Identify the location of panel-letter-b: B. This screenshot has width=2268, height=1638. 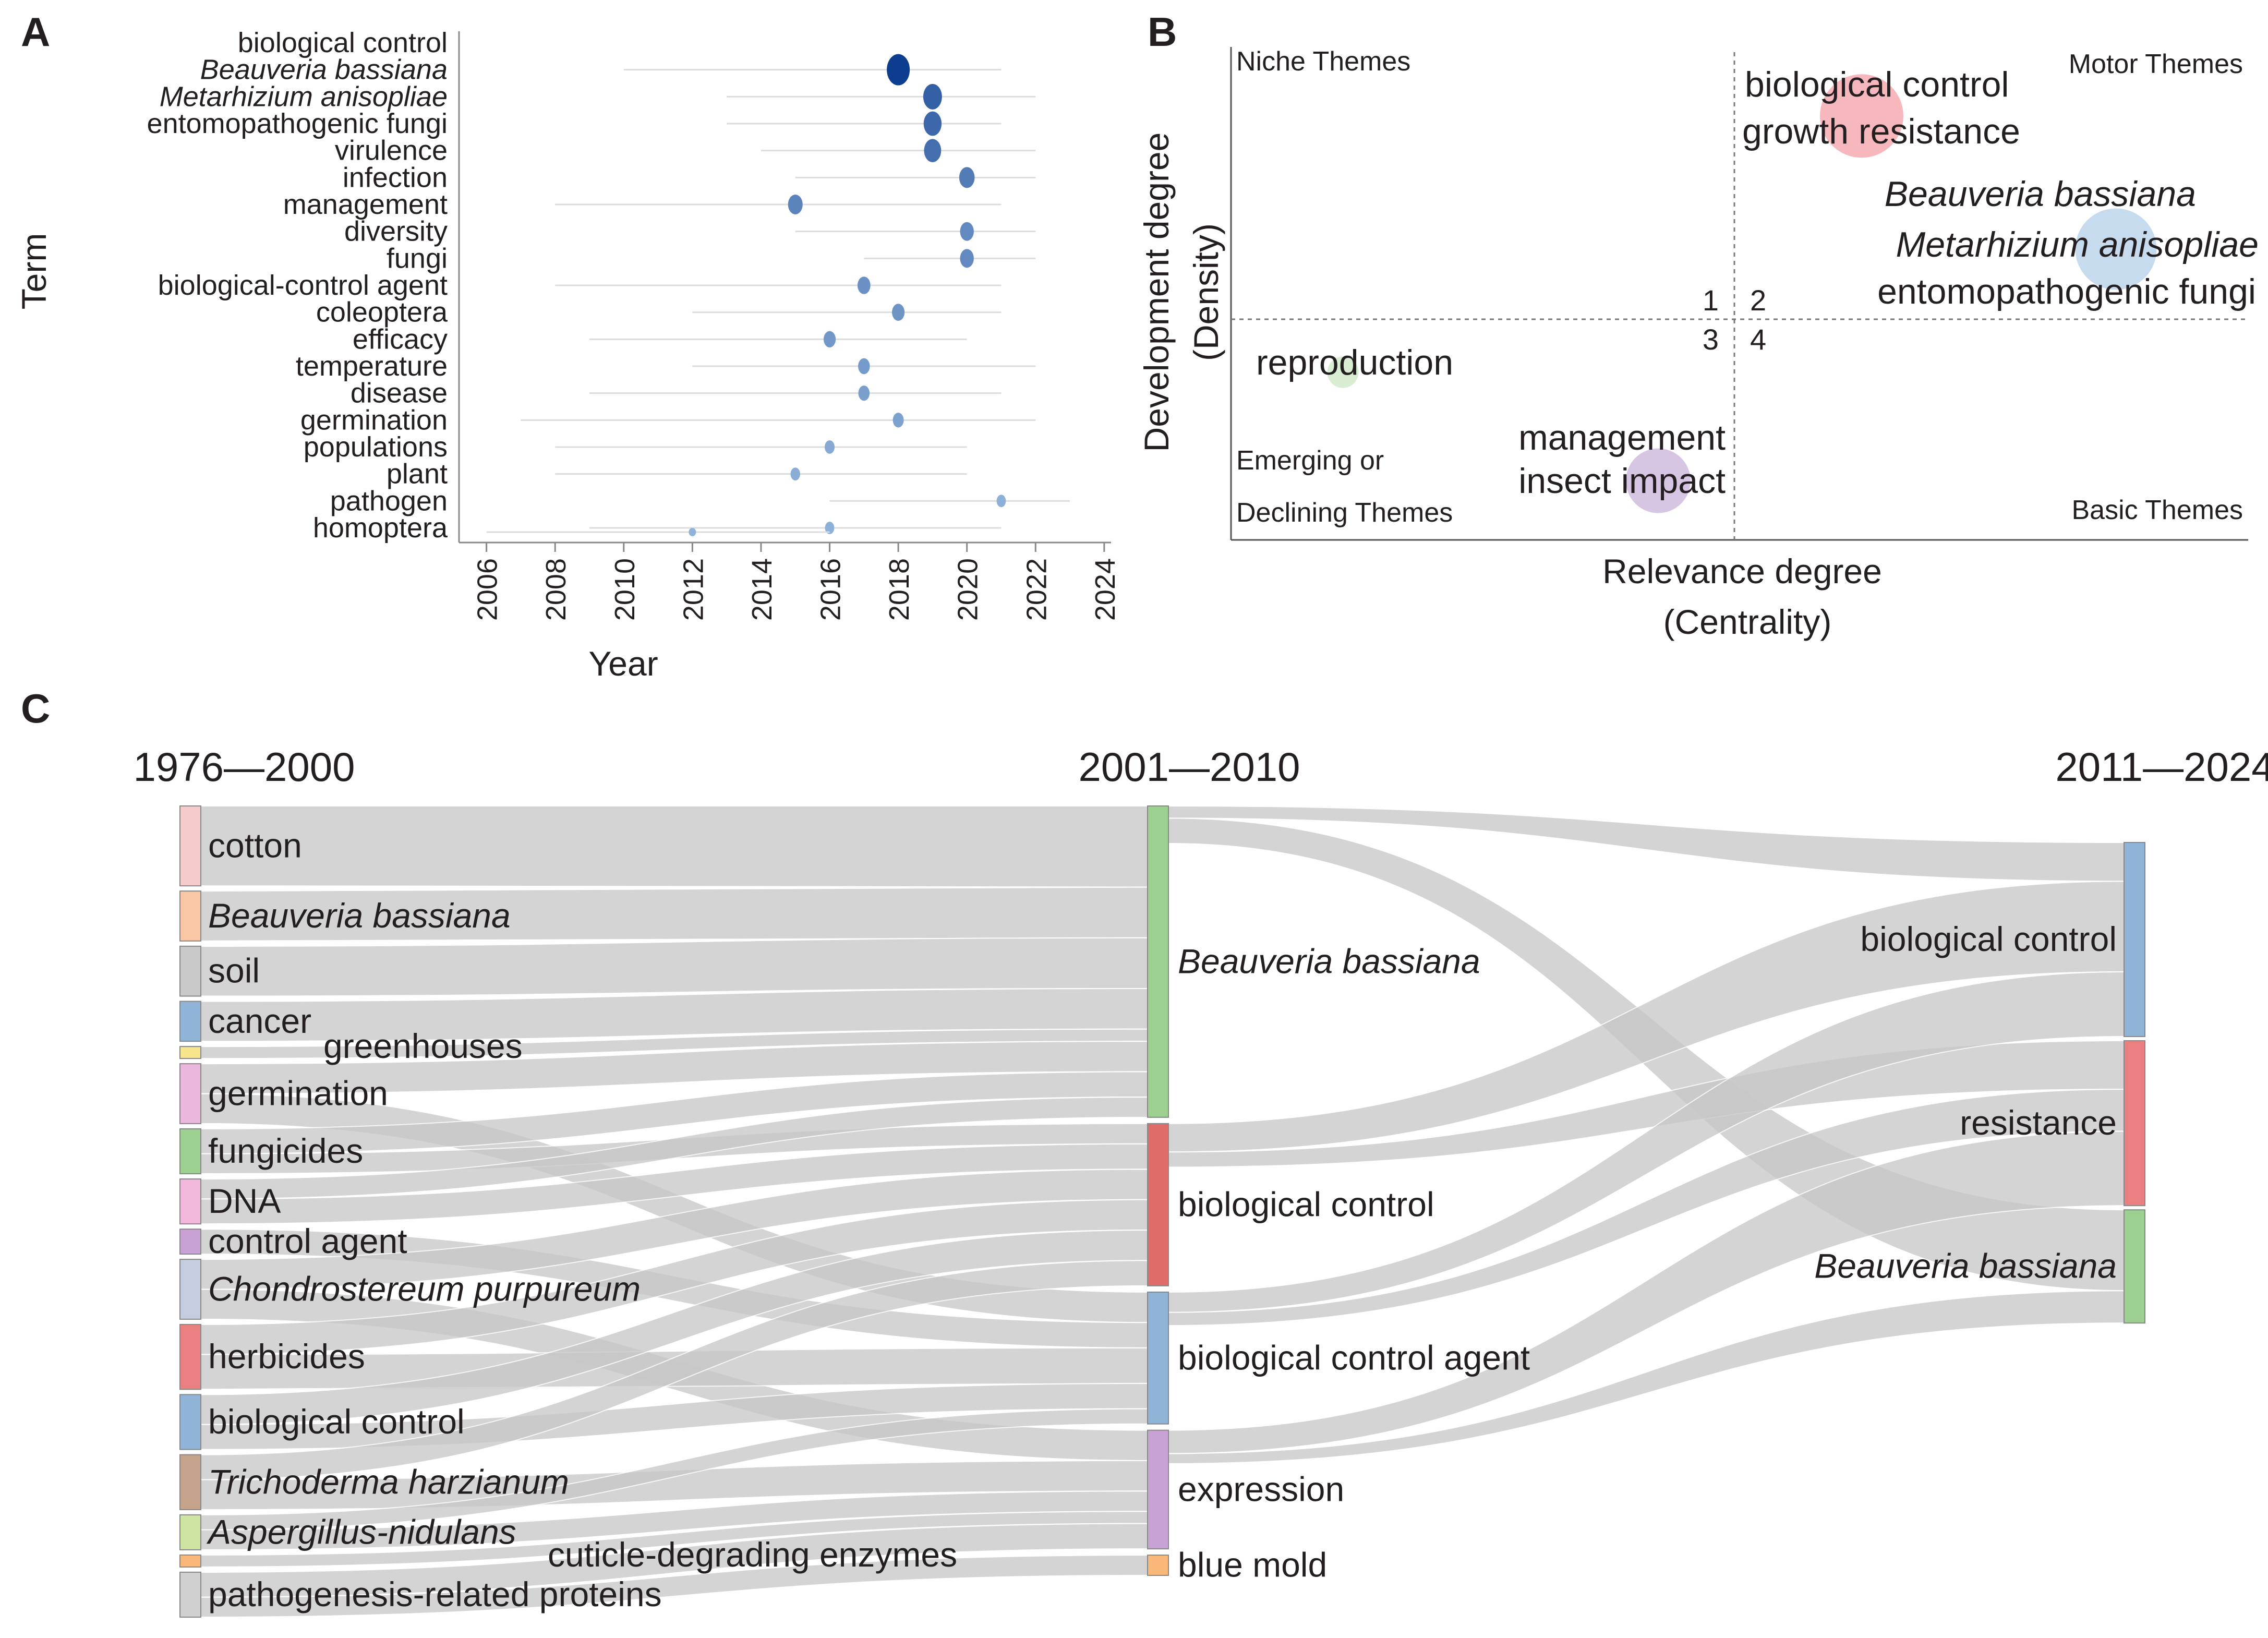
(1162, 32).